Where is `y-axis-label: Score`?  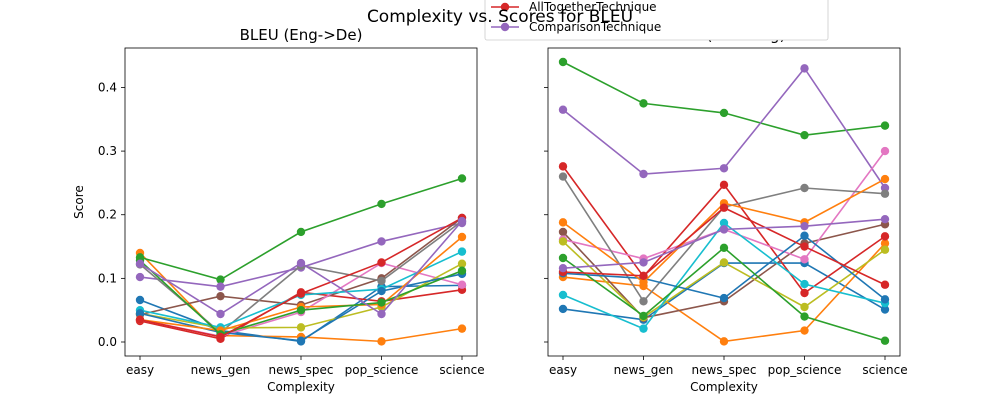 y-axis-label: Score is located at coordinates (79, 202).